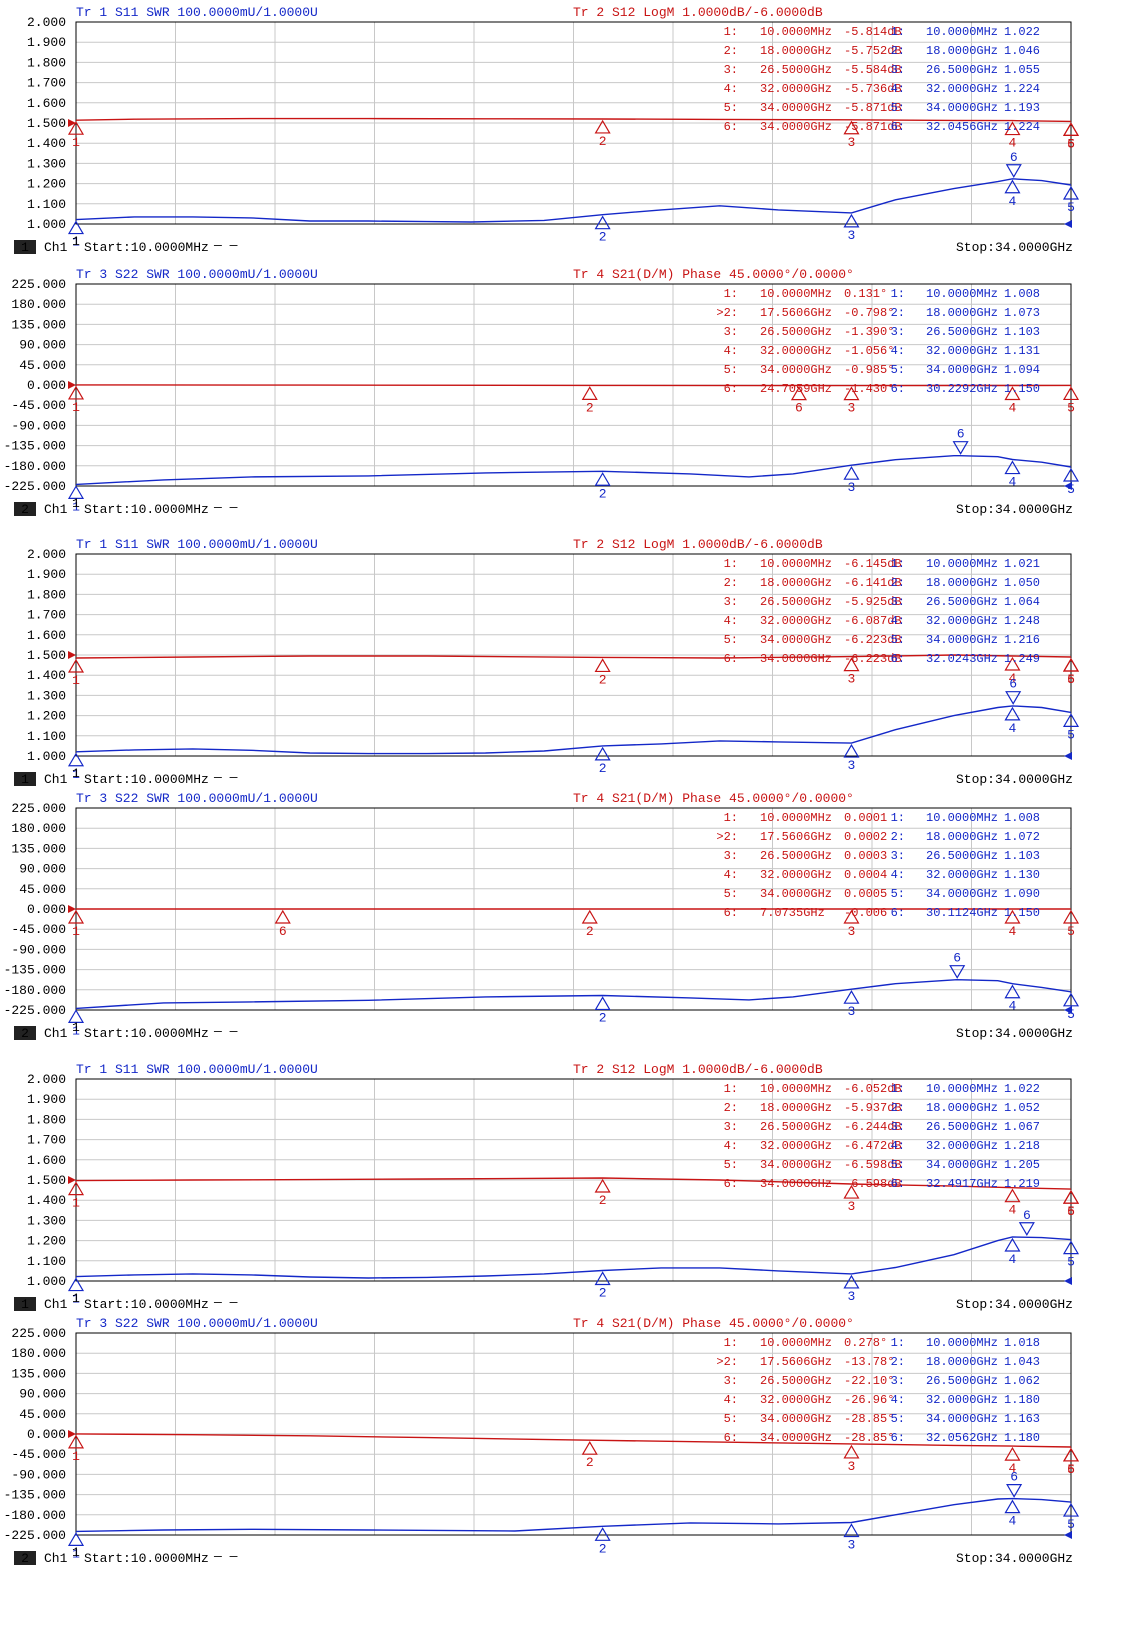  I want to click on y-tick-label: -90.000, so click(38, 949).